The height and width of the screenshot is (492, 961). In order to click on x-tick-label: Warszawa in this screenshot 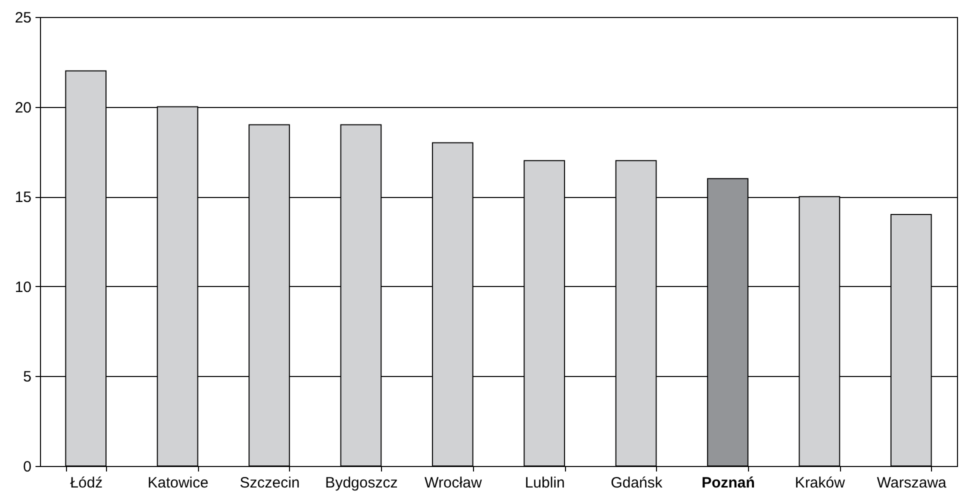, I will do `click(912, 483)`.